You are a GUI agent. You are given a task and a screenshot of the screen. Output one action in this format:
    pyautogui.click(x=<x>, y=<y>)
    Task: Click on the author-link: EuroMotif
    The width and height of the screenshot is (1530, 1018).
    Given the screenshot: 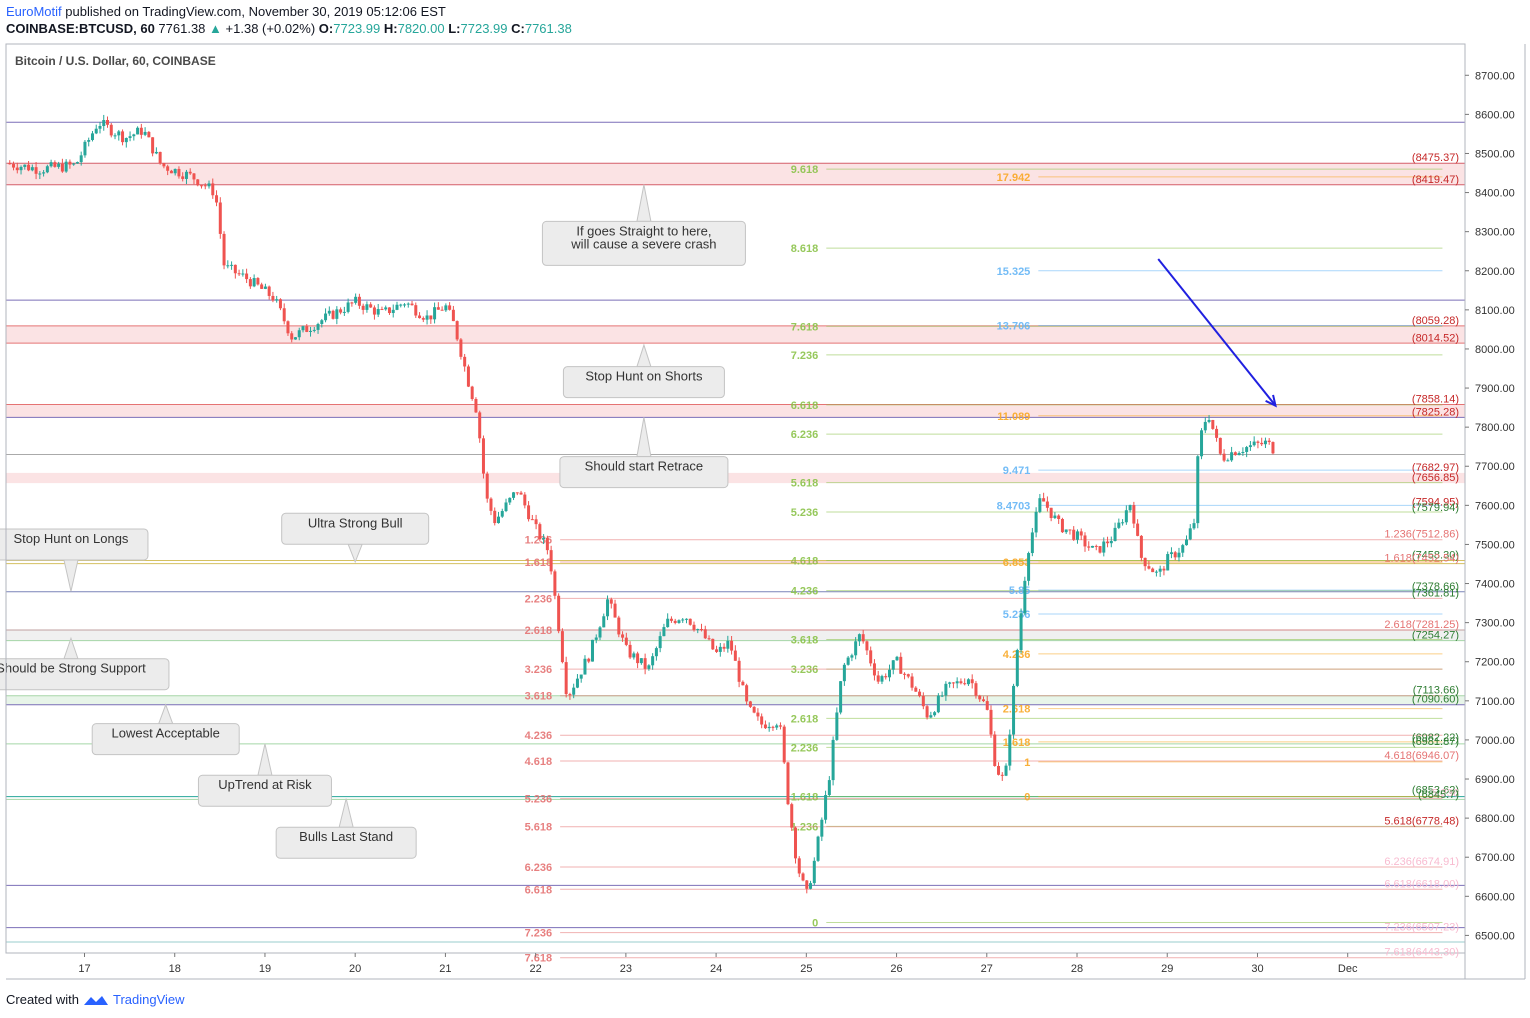 What is the action you would take?
    pyautogui.click(x=34, y=11)
    